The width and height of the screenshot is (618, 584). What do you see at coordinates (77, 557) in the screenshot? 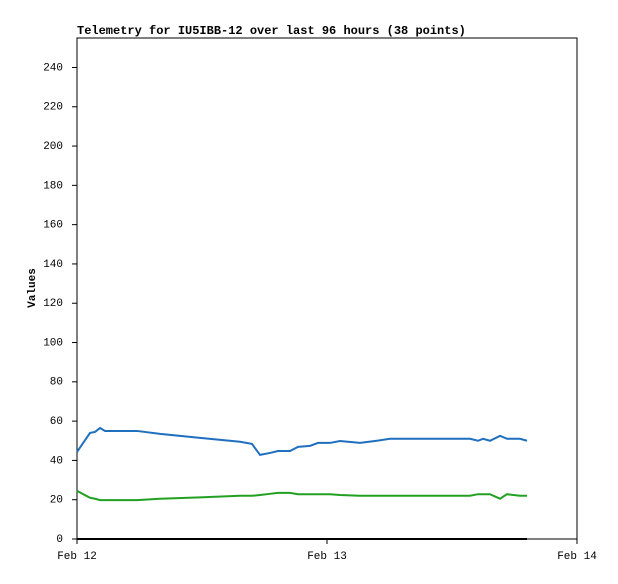
I see `x-tick-label: Feb 12` at bounding box center [77, 557].